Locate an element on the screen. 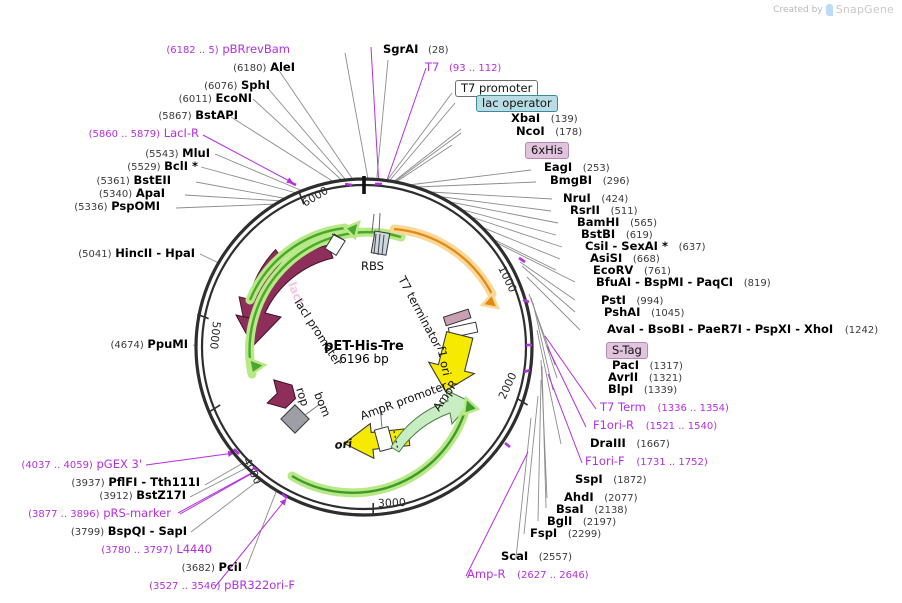 The width and height of the screenshot is (902, 603). label-pos: (5543) is located at coordinates (162, 154).